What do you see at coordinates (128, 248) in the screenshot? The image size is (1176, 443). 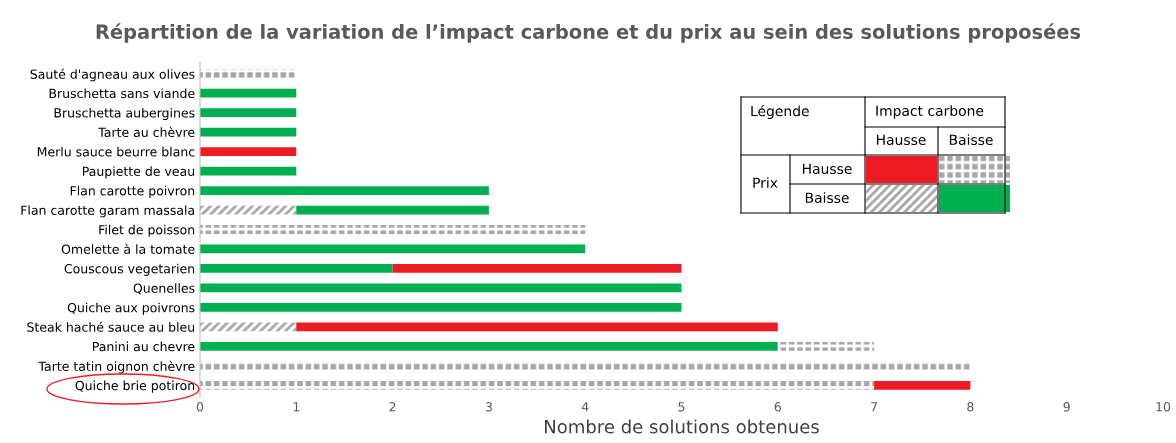 I see `y-tick-label: Omelette à la tomate` at bounding box center [128, 248].